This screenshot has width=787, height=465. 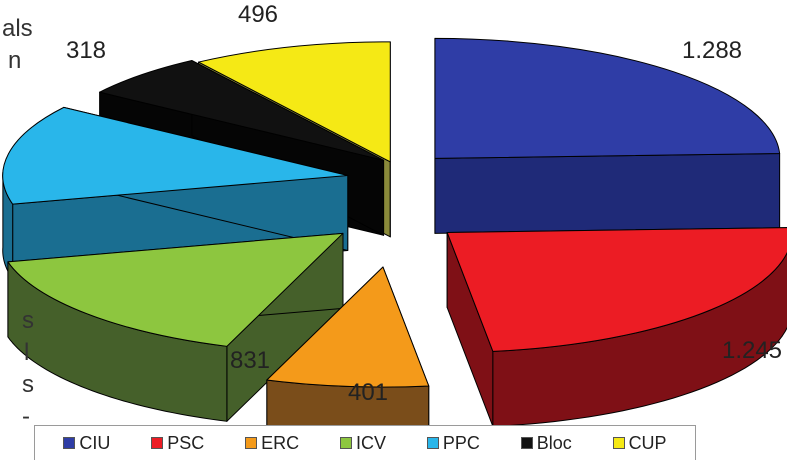 I want to click on slice-top-psc, so click(x=616, y=289).